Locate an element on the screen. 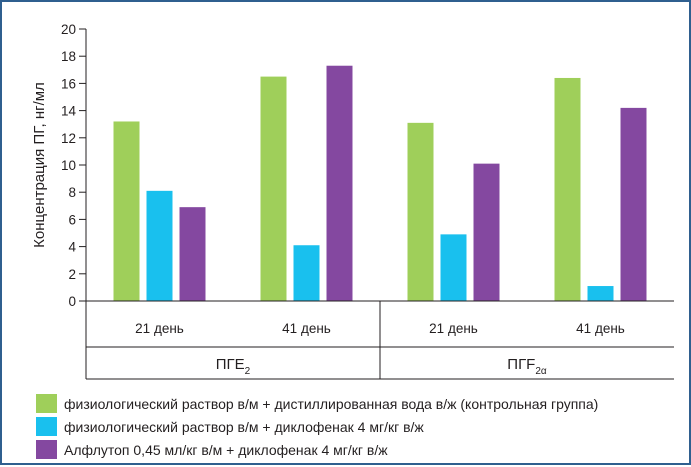 Image resolution: width=691 pixels, height=467 pixels. bar-s2-c3 is located at coordinates (453, 267).